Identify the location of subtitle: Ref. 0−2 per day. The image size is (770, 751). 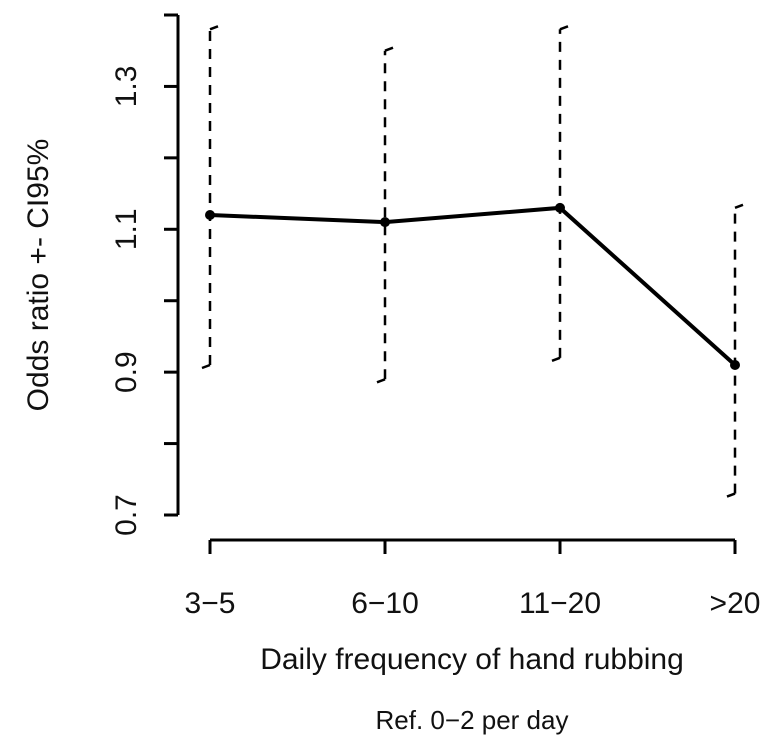
(472, 720).